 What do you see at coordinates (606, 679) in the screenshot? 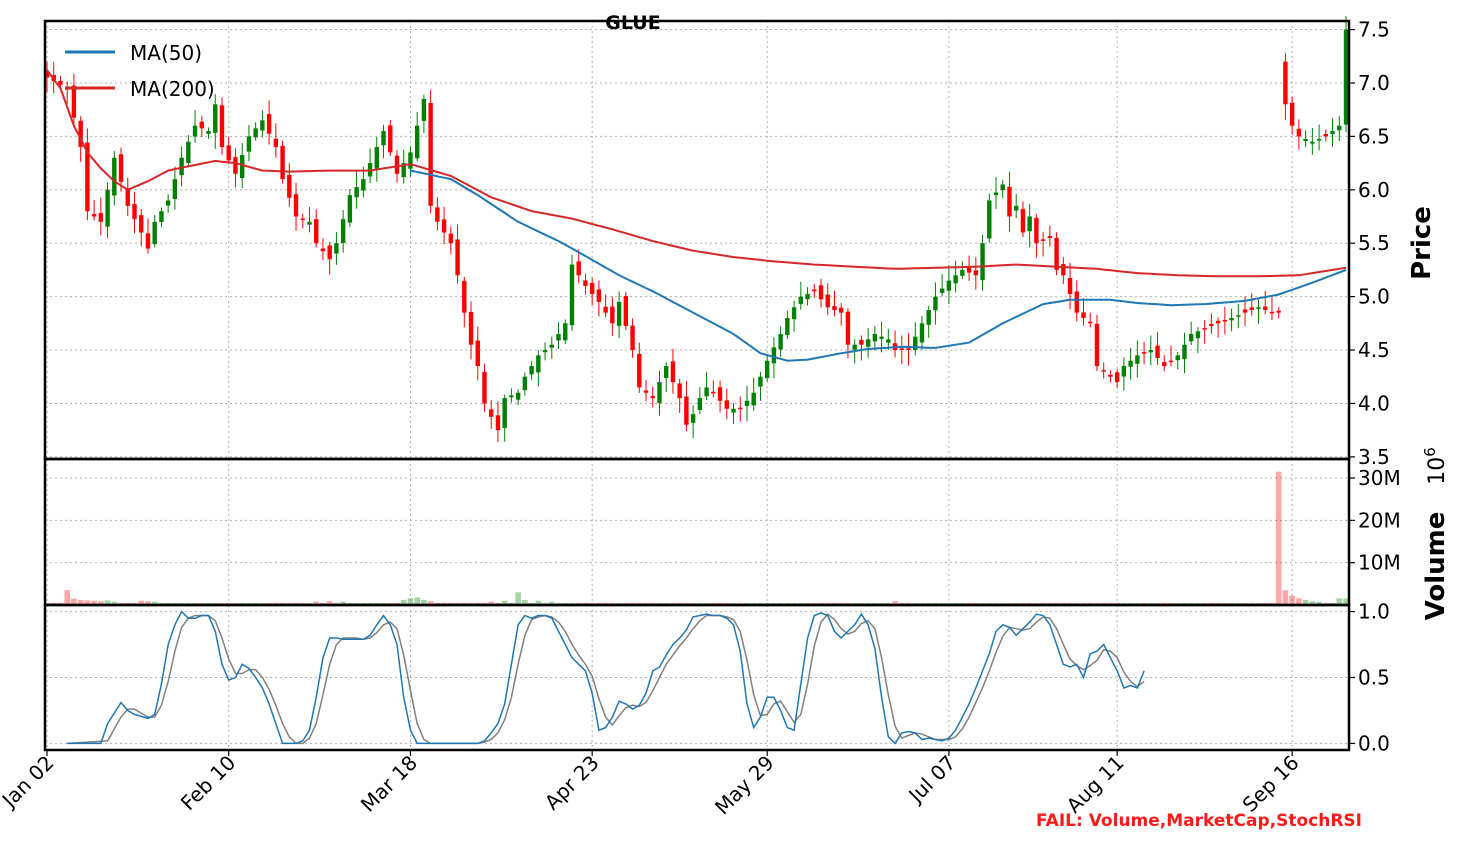
I see `stochrsi-d-line` at bounding box center [606, 679].